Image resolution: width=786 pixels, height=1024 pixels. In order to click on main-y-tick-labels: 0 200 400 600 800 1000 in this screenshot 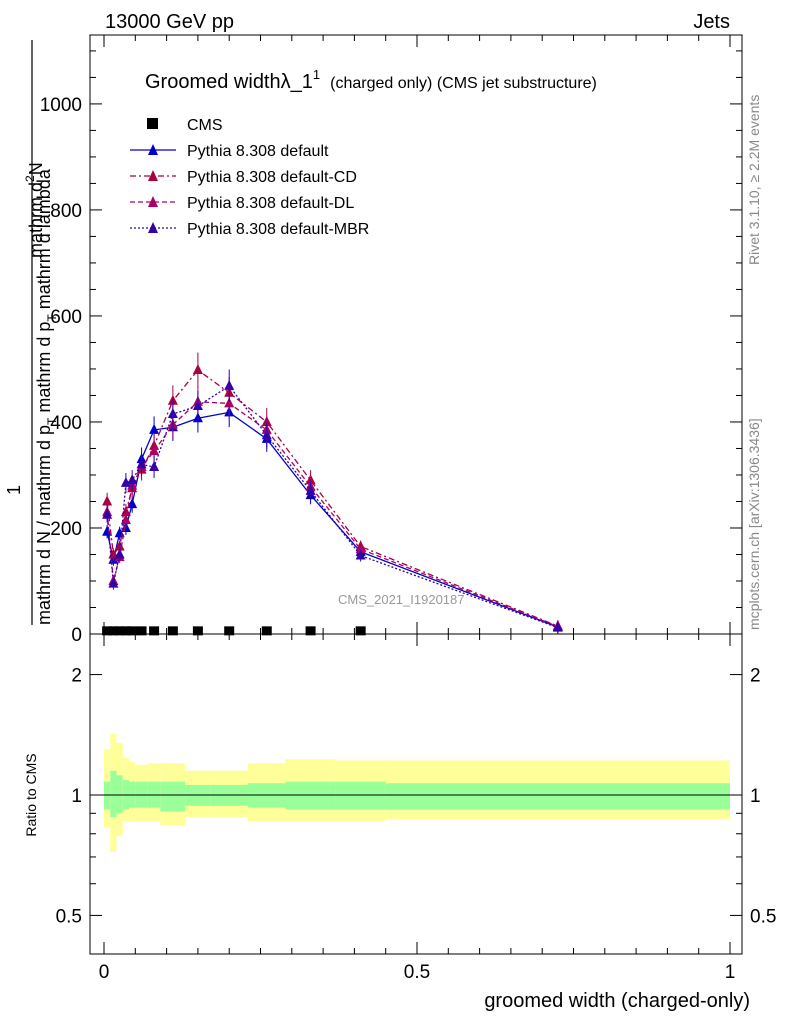, I will do `click(61, 370)`.